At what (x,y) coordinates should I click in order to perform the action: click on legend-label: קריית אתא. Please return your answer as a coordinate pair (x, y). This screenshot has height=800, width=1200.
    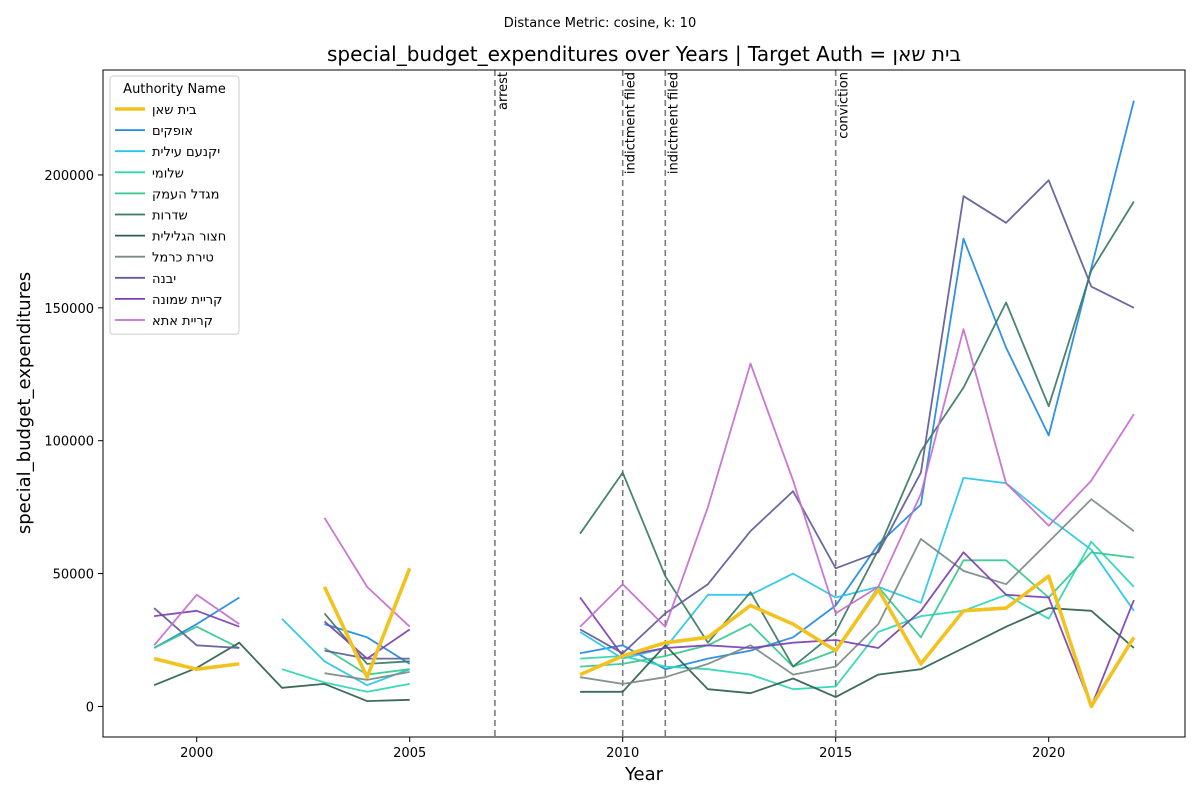
    Looking at the image, I should click on (182, 321).